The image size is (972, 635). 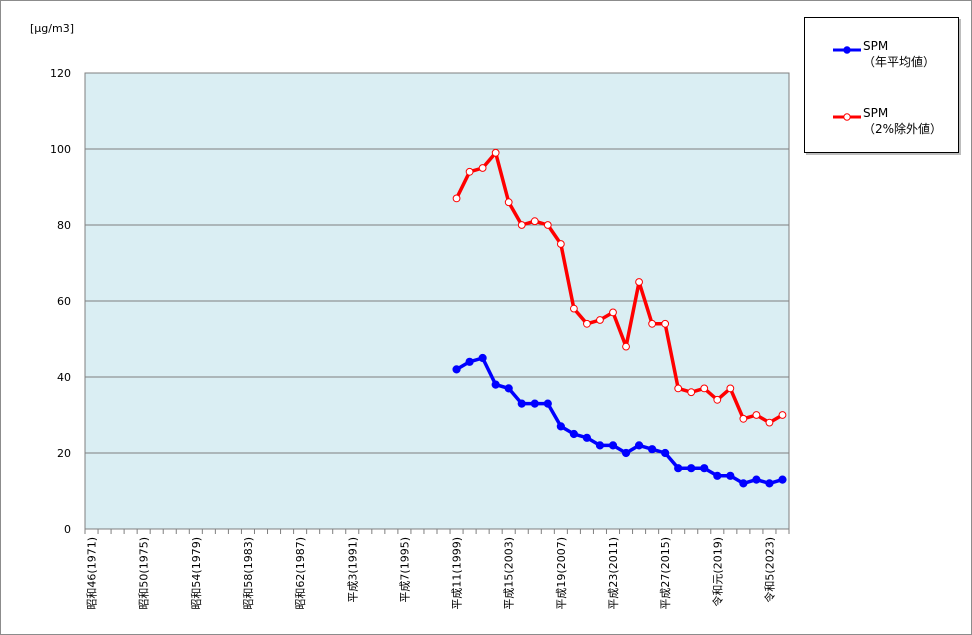 What do you see at coordinates (847, 117) in the screenshot?
I see `legend-swatch-red-line-icon` at bounding box center [847, 117].